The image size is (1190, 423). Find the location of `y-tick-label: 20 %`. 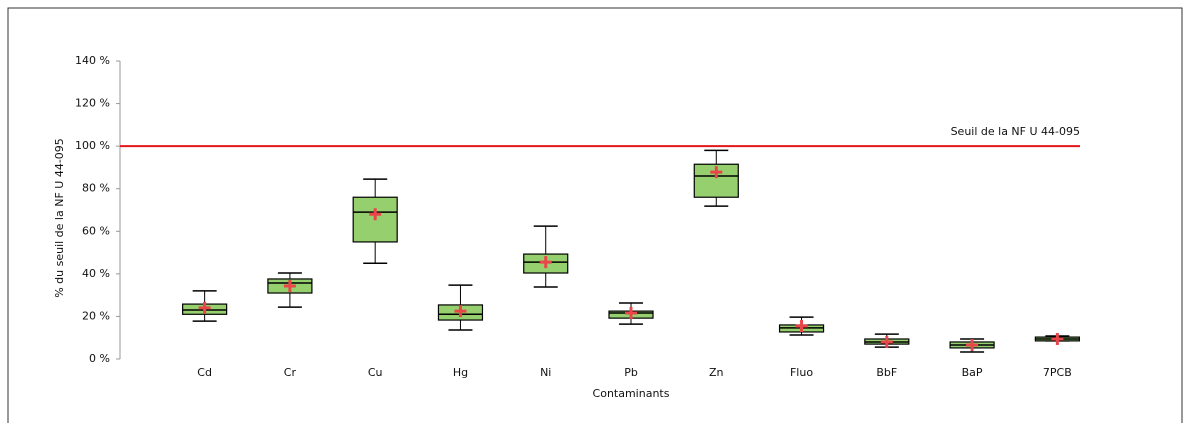

y-tick-label: 20 % is located at coordinates (96, 315).